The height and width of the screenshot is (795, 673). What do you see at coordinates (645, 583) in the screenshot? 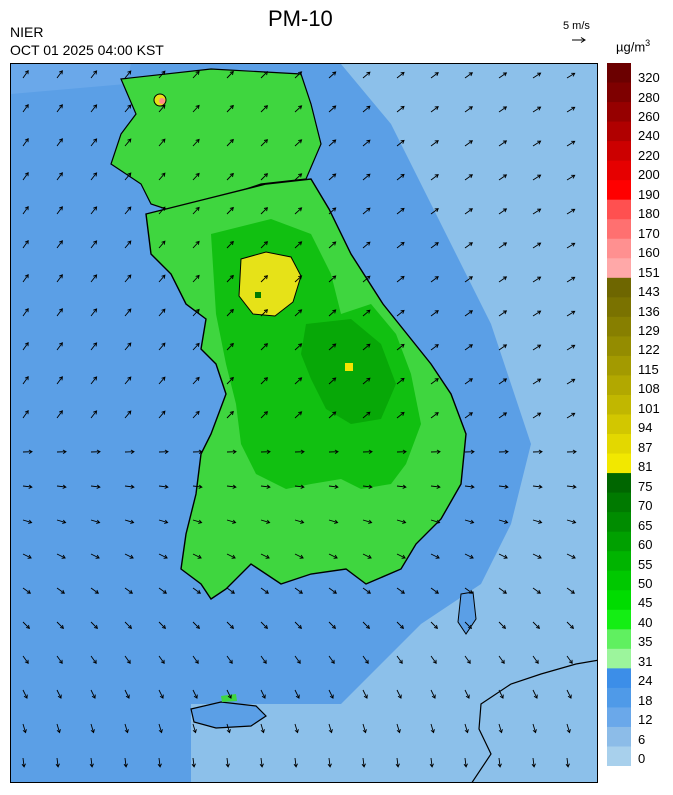
I see `color-scale-label: 50` at bounding box center [645, 583].